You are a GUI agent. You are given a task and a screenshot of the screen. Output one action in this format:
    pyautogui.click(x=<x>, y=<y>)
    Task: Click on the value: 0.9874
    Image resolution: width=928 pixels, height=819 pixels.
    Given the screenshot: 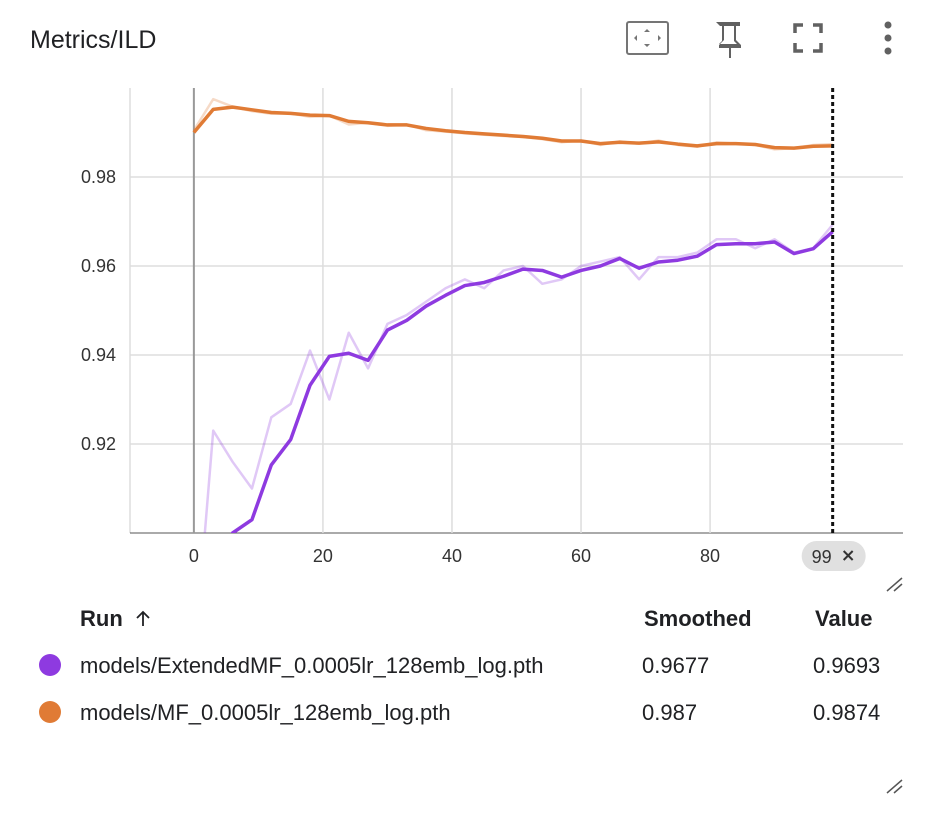 What is the action you would take?
    pyautogui.click(x=846, y=712)
    